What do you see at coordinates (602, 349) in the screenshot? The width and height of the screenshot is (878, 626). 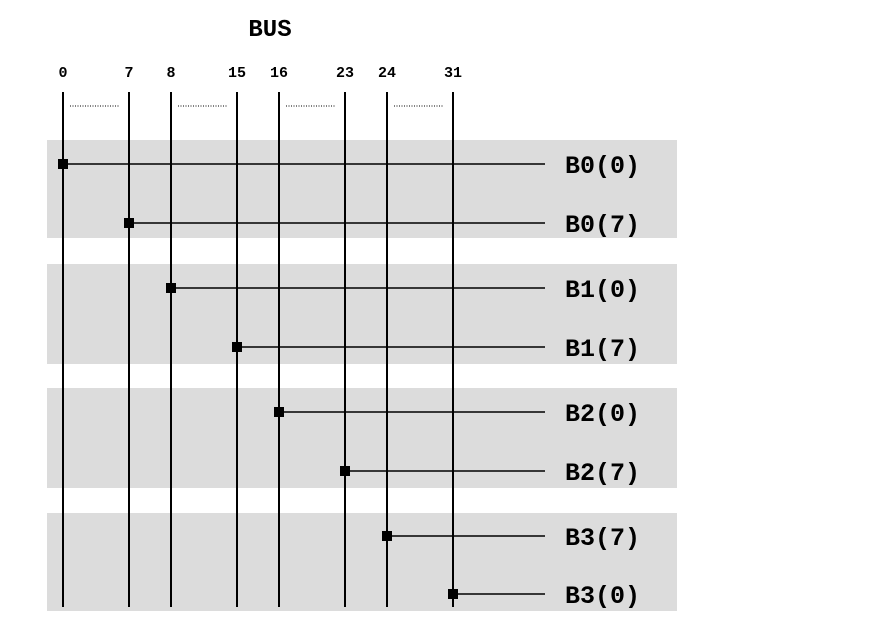 I see `signal-label-3: B1(7)` at bounding box center [602, 349].